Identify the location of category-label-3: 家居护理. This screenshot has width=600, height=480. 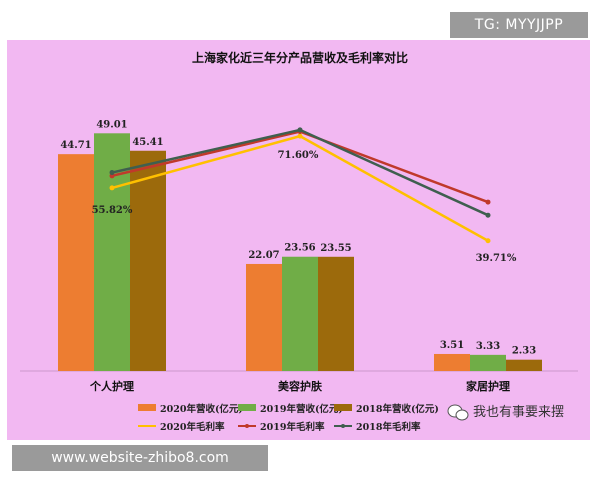
(488, 386).